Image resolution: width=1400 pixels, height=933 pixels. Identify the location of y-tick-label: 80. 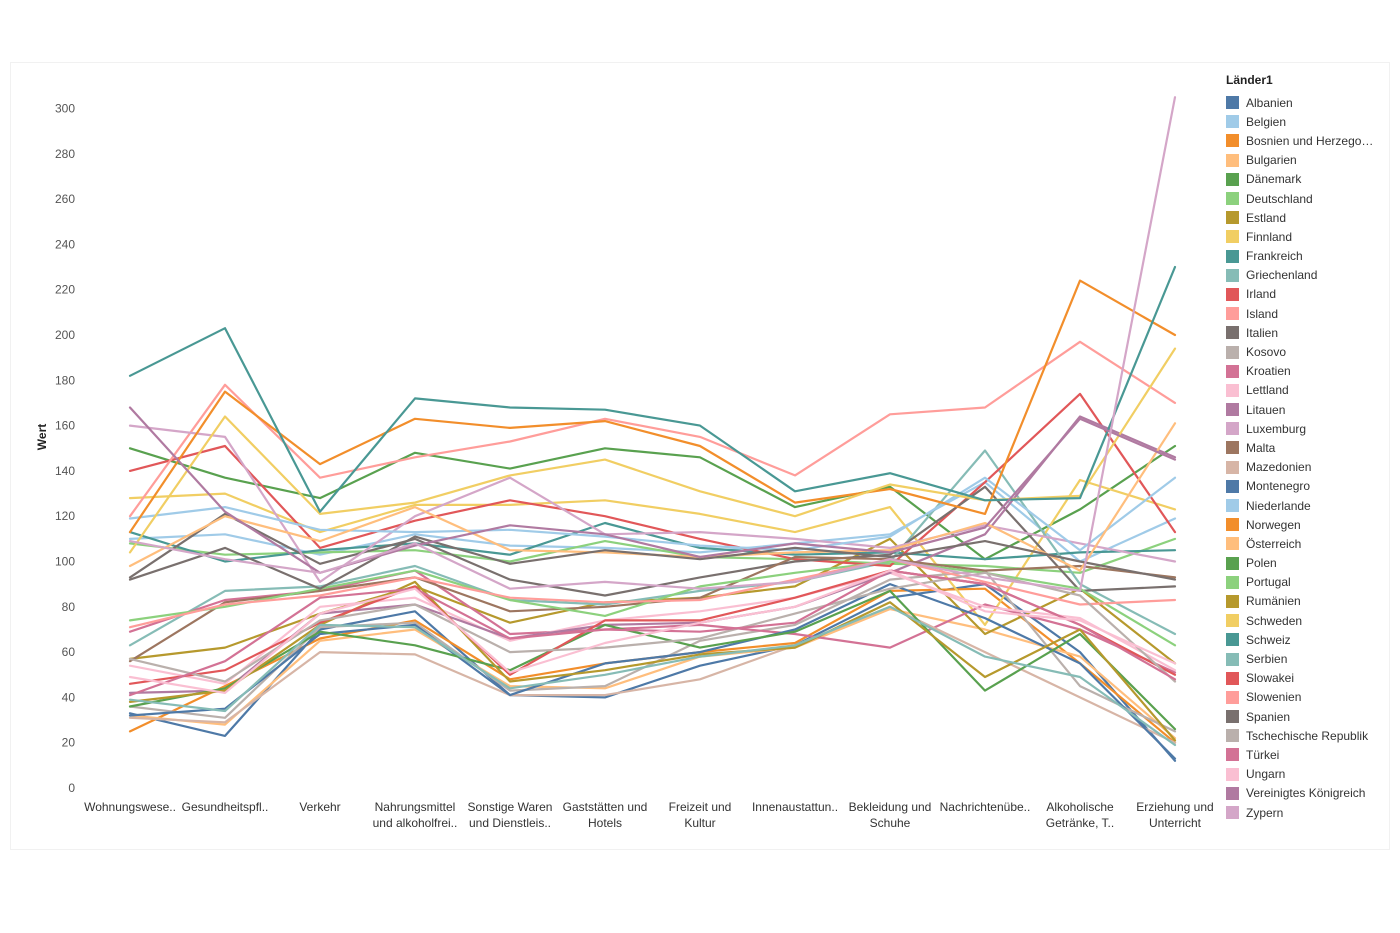
(69, 607).